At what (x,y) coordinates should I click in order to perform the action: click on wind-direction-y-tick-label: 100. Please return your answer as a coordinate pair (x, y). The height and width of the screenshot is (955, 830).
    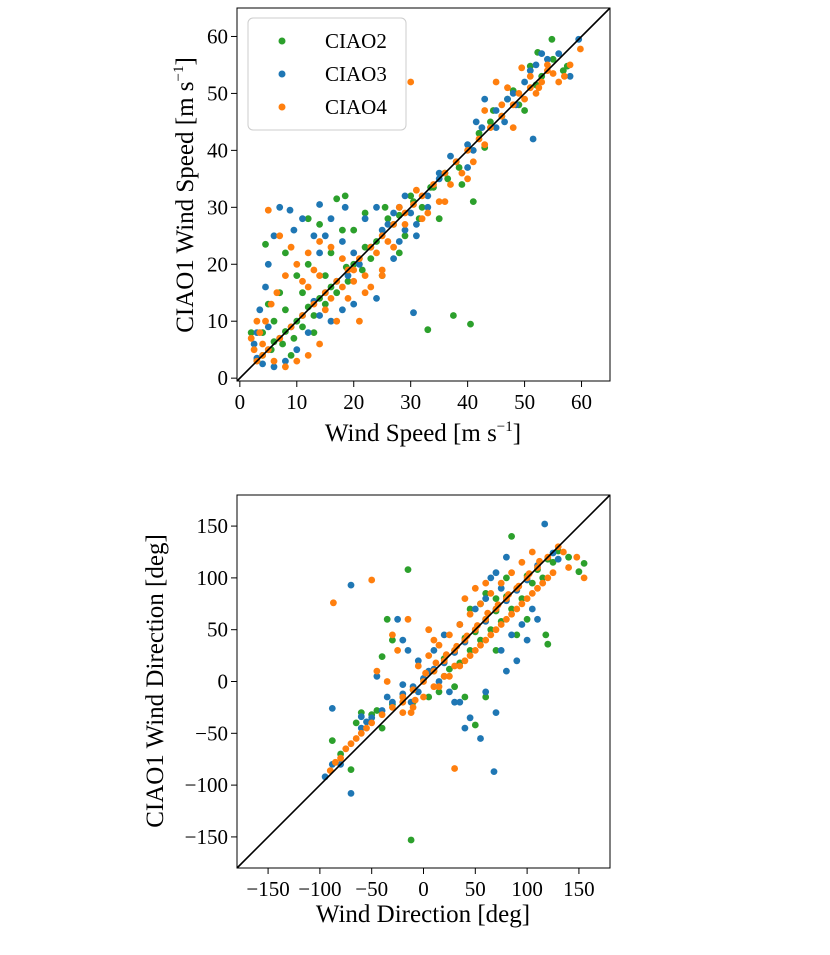
    Looking at the image, I should click on (213, 578).